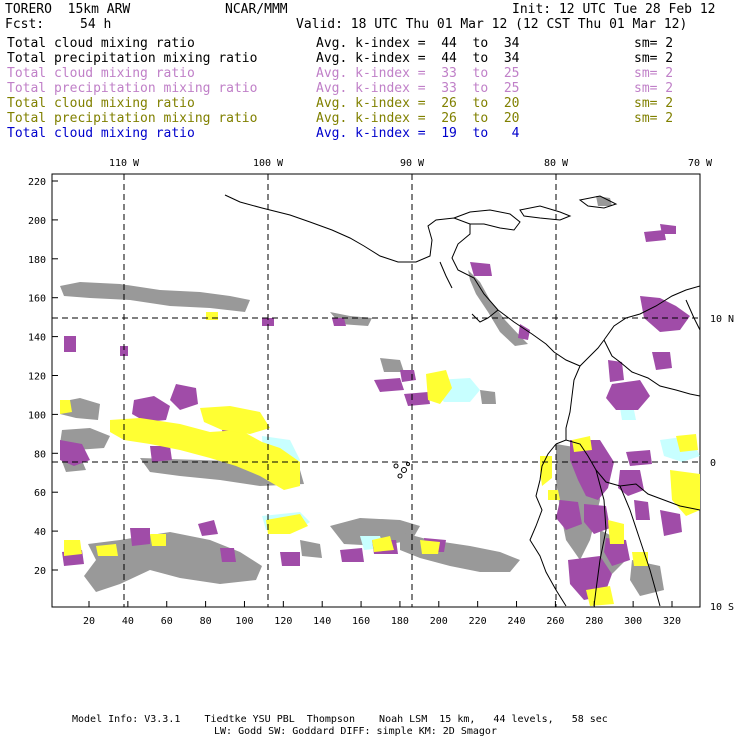  I want to click on lat-label-10s: 10 S, so click(722, 607).